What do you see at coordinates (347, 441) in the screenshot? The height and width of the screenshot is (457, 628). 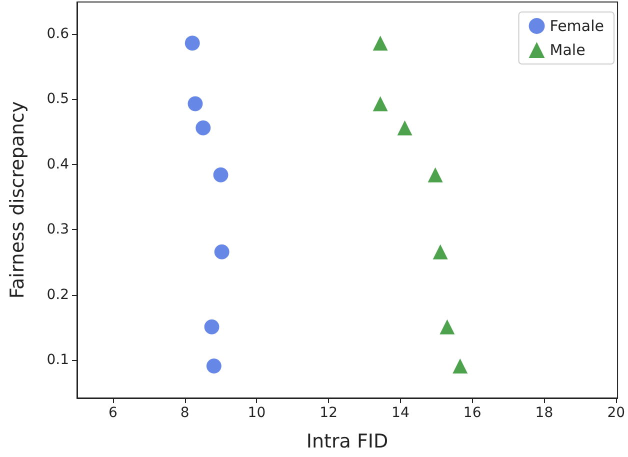 I see `x-axis-title: Intra FID` at bounding box center [347, 441].